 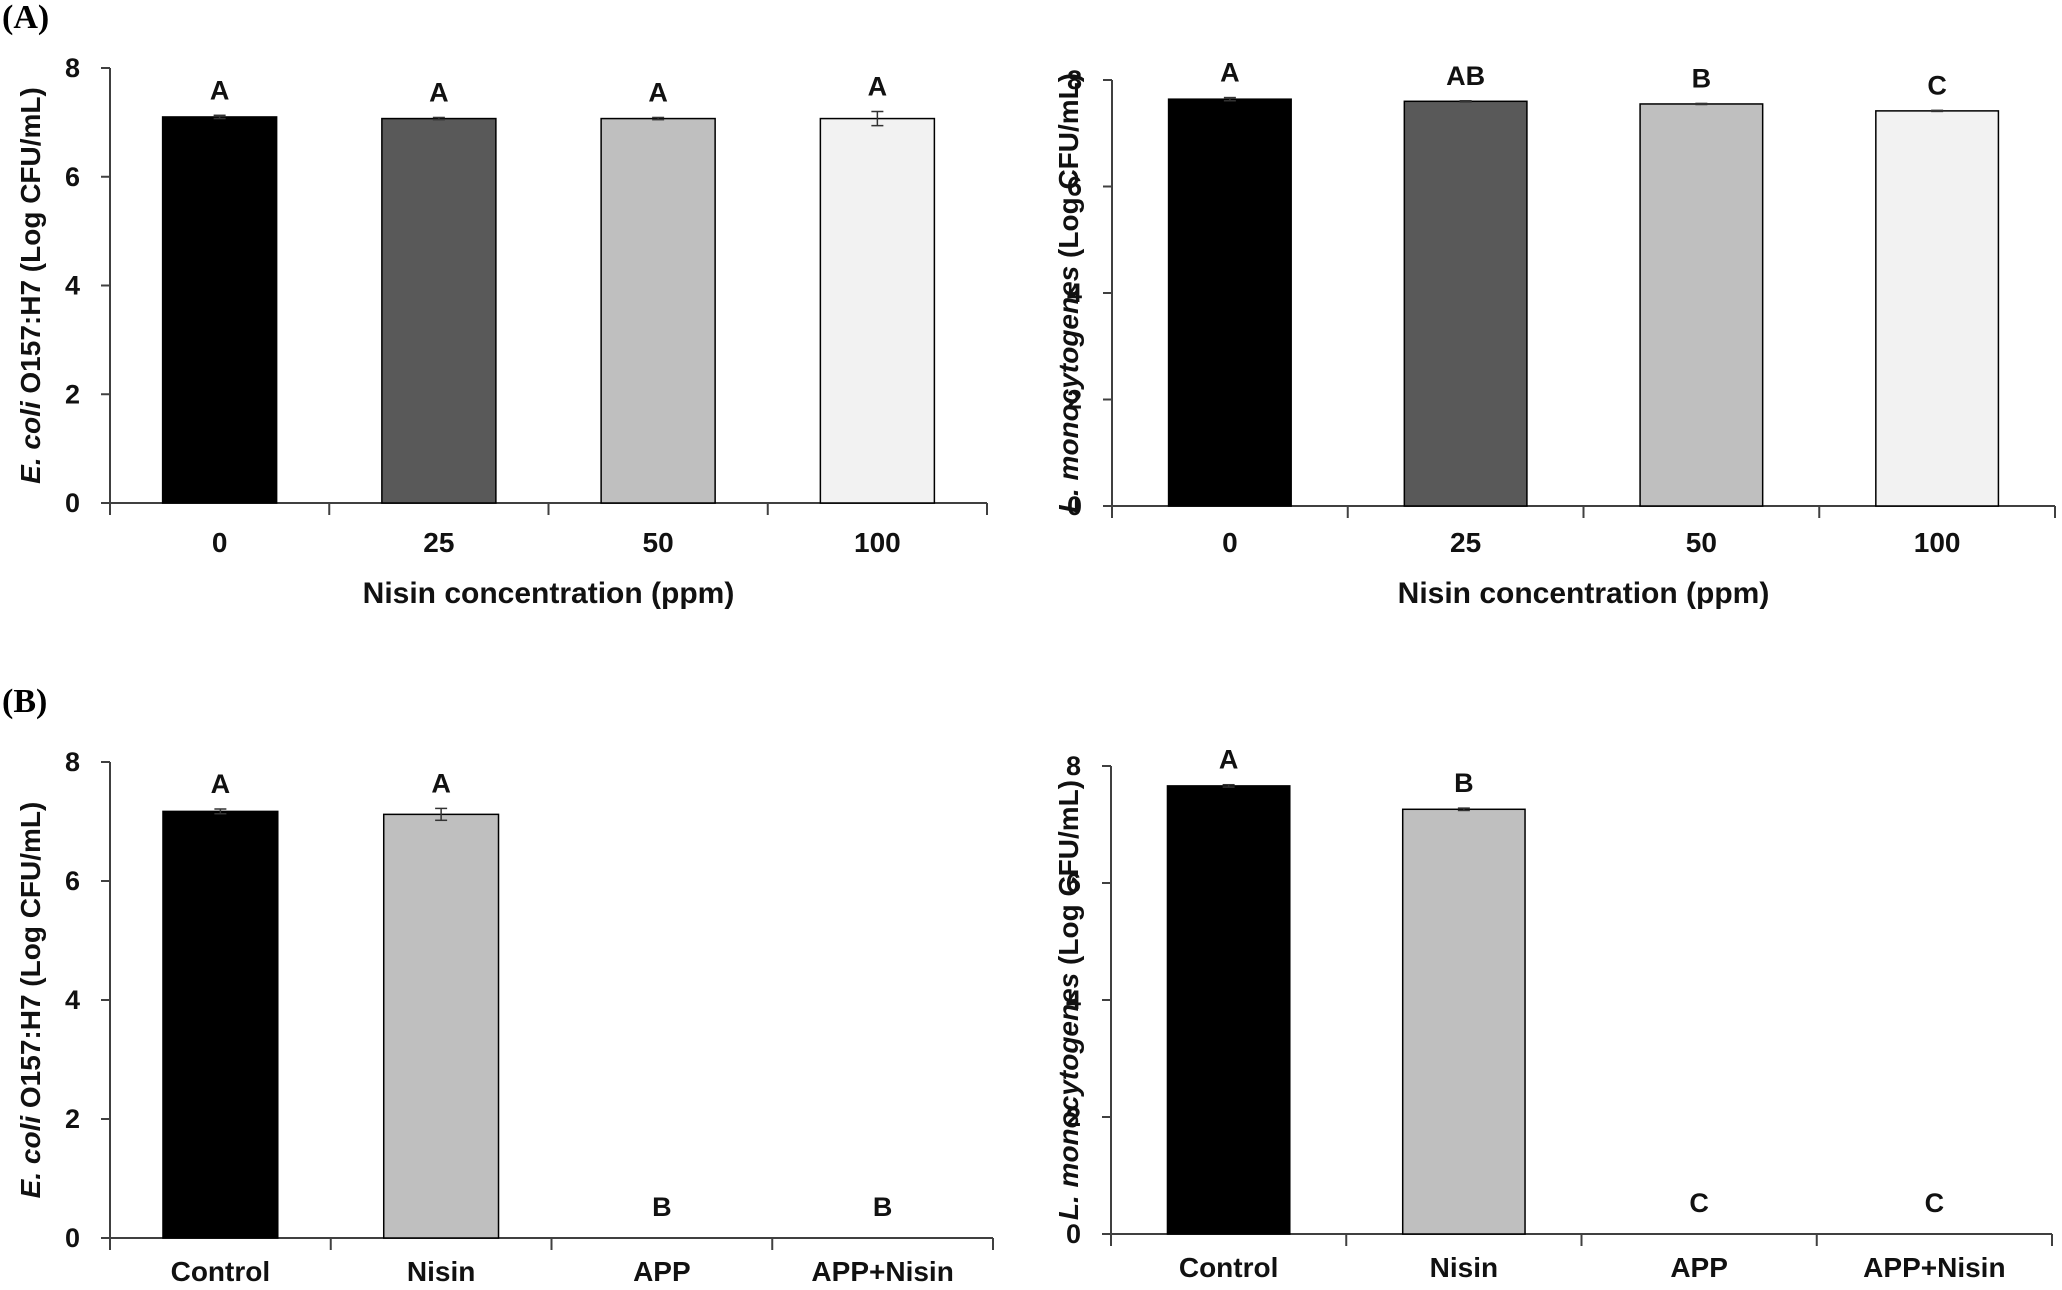 What do you see at coordinates (1465, 76) in the screenshot?
I see `significance-letter: AB` at bounding box center [1465, 76].